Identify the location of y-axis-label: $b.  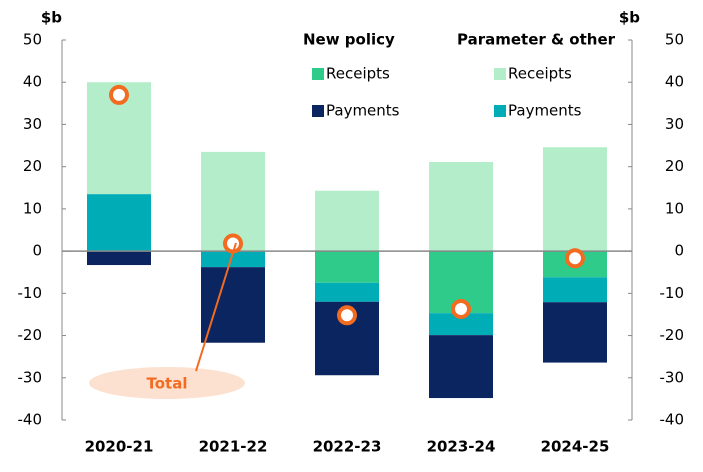
(51, 18).